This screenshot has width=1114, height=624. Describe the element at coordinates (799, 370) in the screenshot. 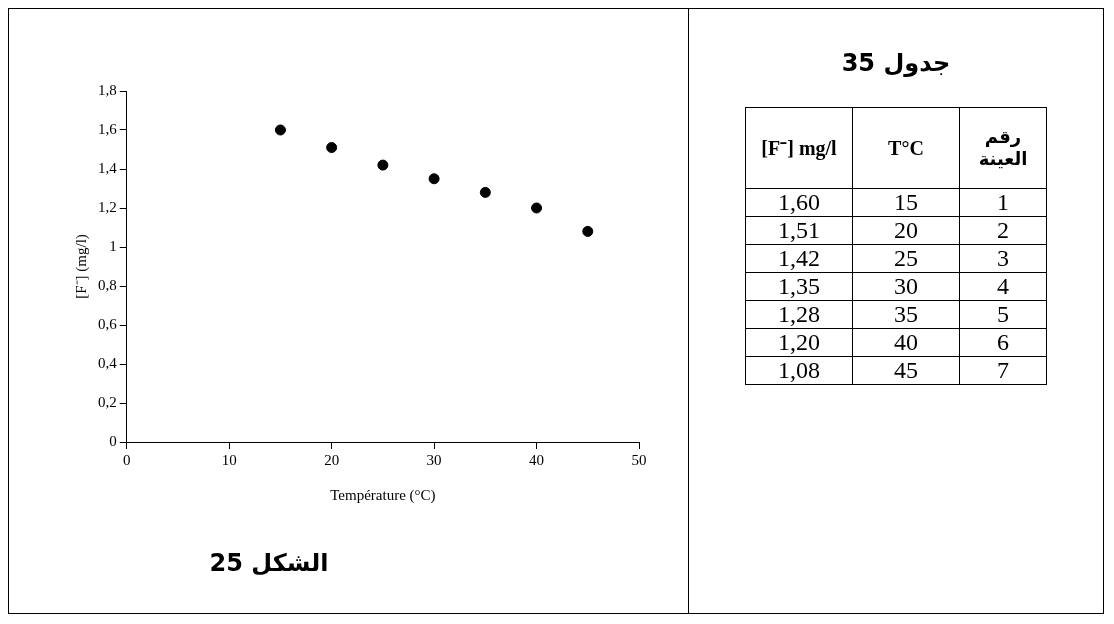

I see `text: 1,08` at that location.